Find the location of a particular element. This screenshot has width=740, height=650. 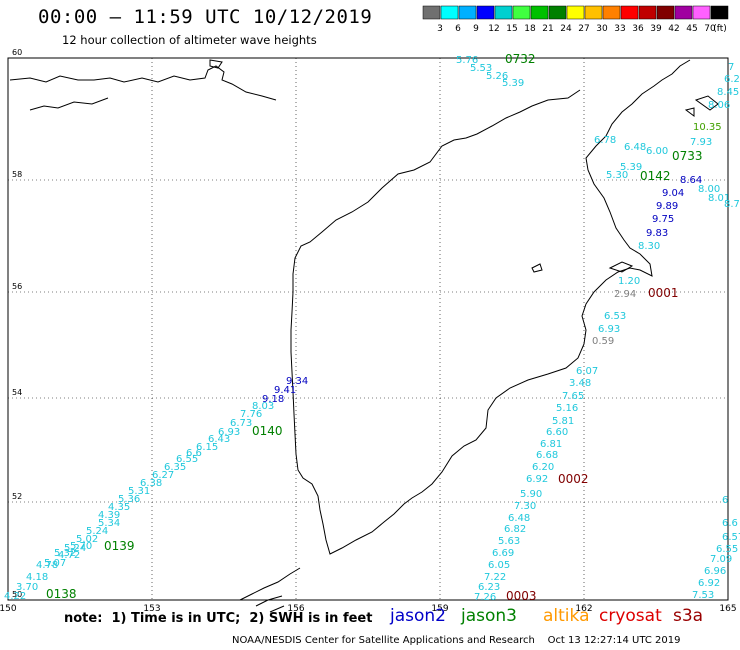

wave-height-label: 8.00 is located at coordinates (709, 189).